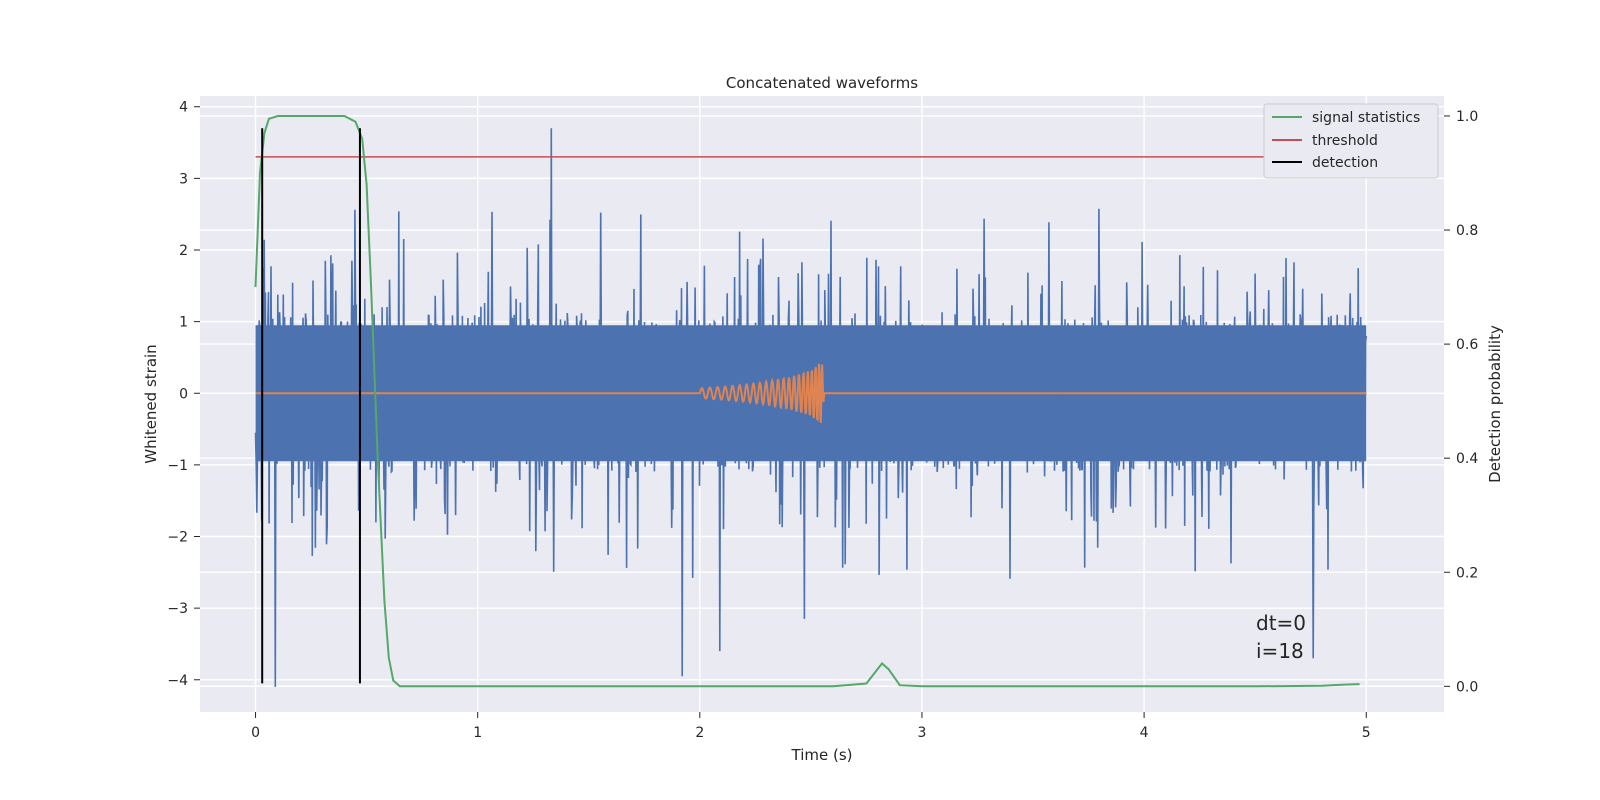 This screenshot has width=1600, height=800. What do you see at coordinates (1495, 404) in the screenshot?
I see `y-axis-right-title: Detection probability` at bounding box center [1495, 404].